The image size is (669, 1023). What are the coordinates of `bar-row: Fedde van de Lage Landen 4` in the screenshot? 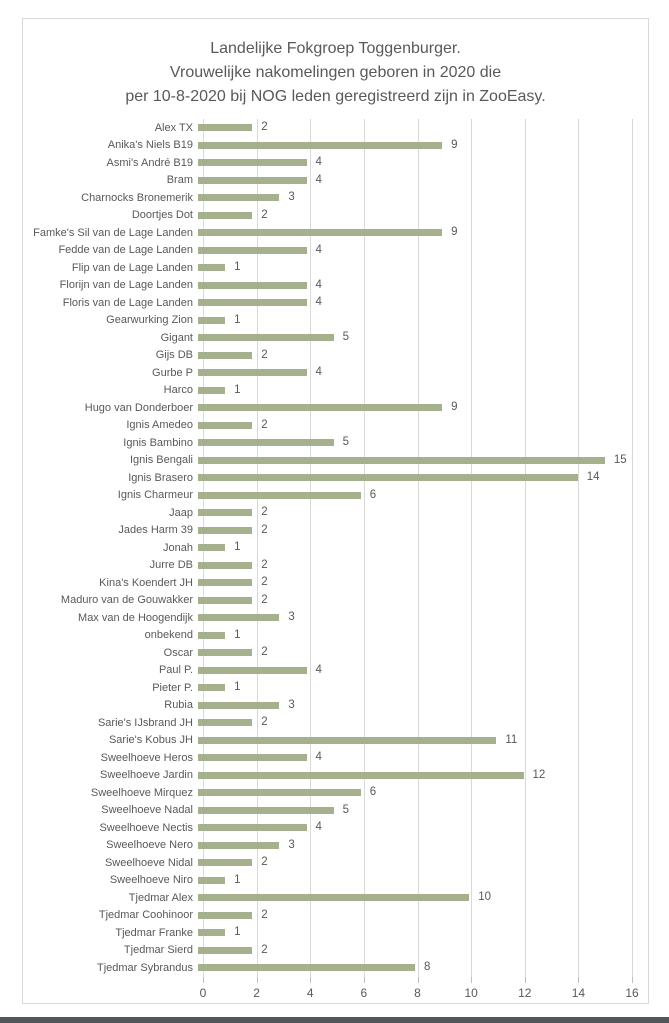 It's located at (327, 251).